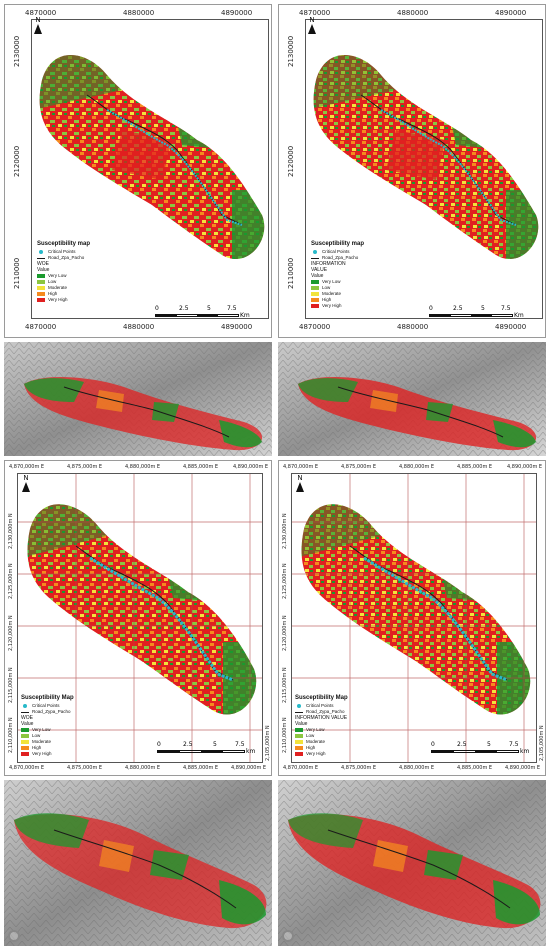 This screenshot has width=550, height=950. Describe the element at coordinates (315, 13) in the screenshot. I see `x-tick: 4870000` at that location.